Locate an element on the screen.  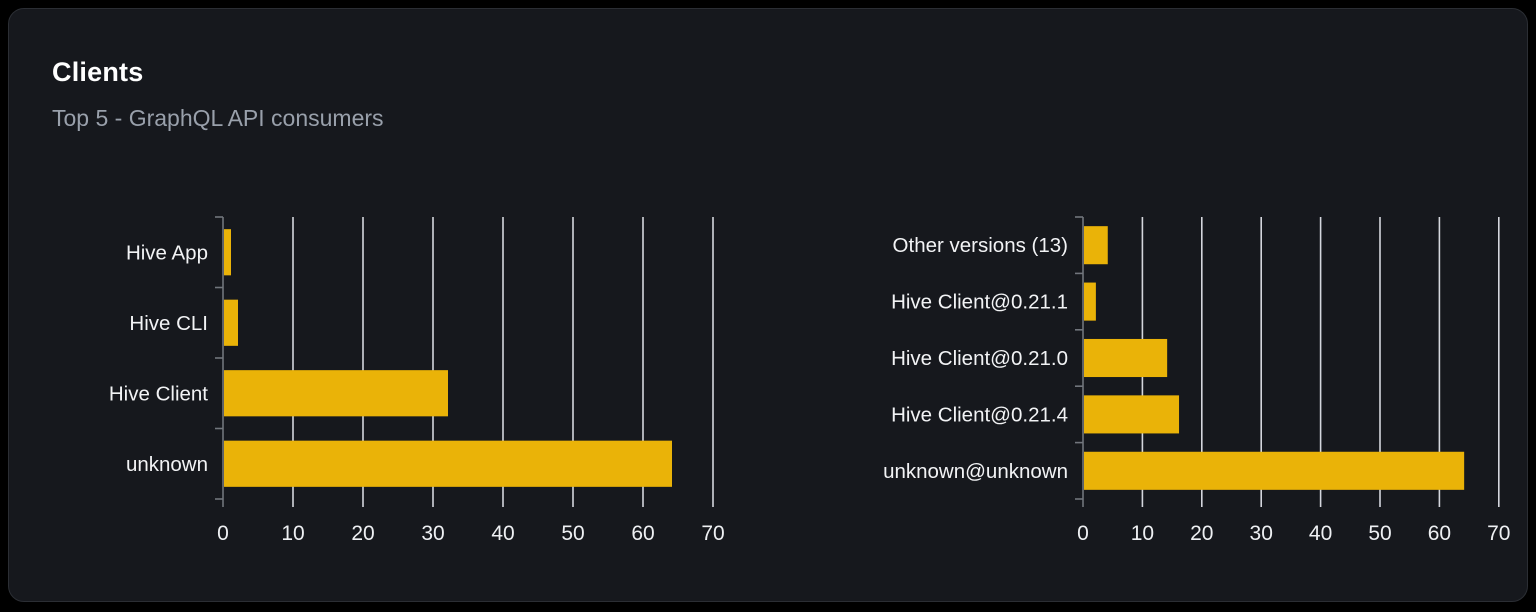
category-label: Hive Client@0.21.4 is located at coordinates (979, 414).